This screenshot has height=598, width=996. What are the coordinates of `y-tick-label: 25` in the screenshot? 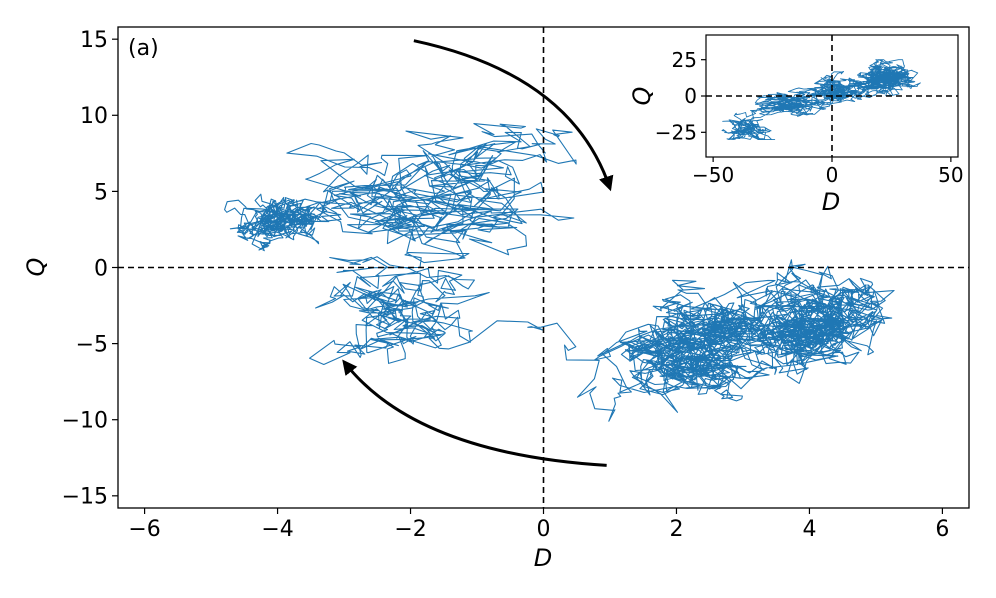 It's located at (684, 60).